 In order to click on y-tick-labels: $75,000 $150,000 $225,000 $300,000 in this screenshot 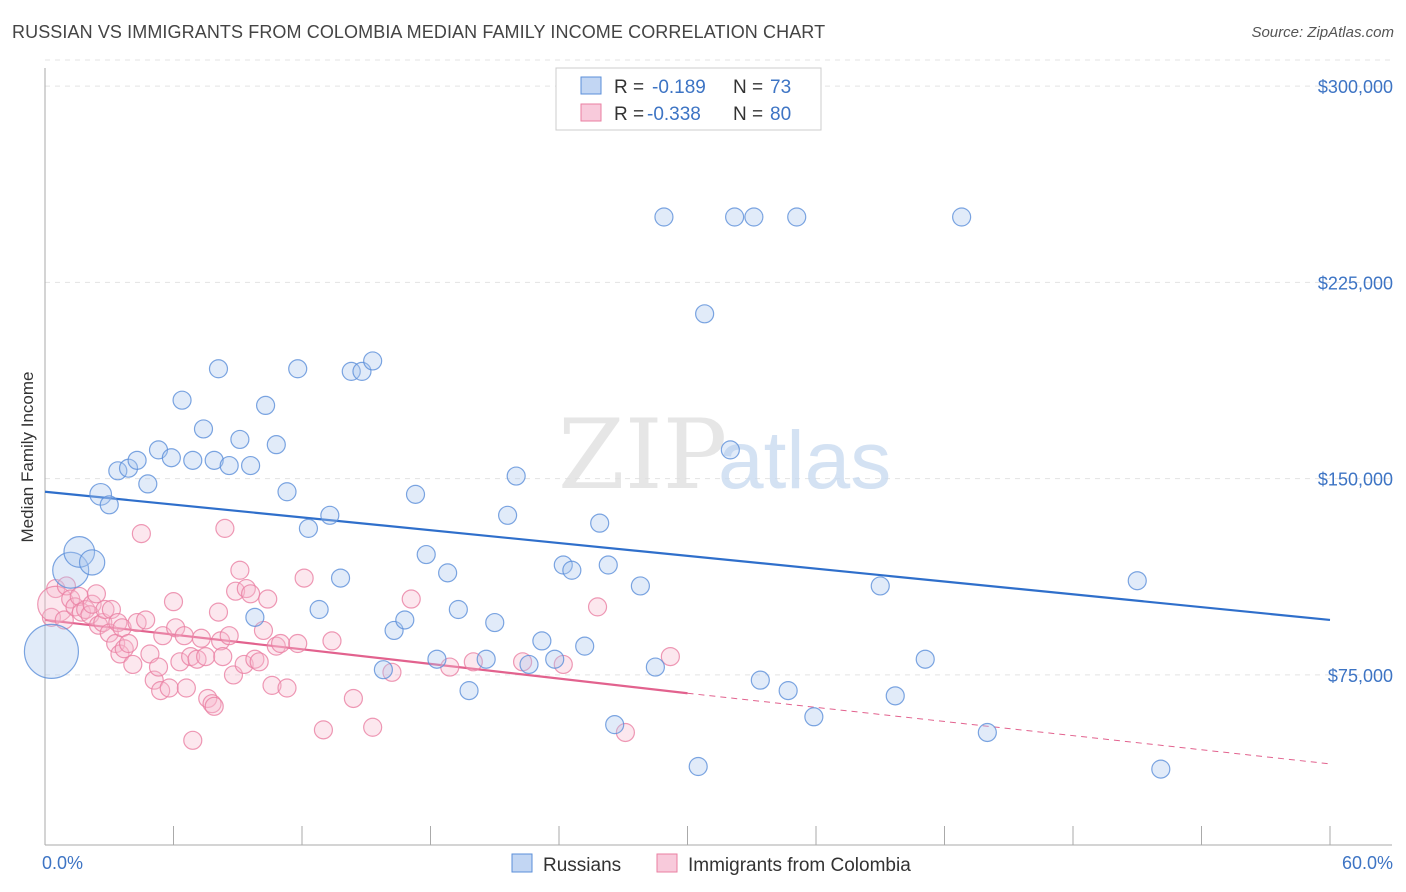, I will do `click(1355, 381)`.